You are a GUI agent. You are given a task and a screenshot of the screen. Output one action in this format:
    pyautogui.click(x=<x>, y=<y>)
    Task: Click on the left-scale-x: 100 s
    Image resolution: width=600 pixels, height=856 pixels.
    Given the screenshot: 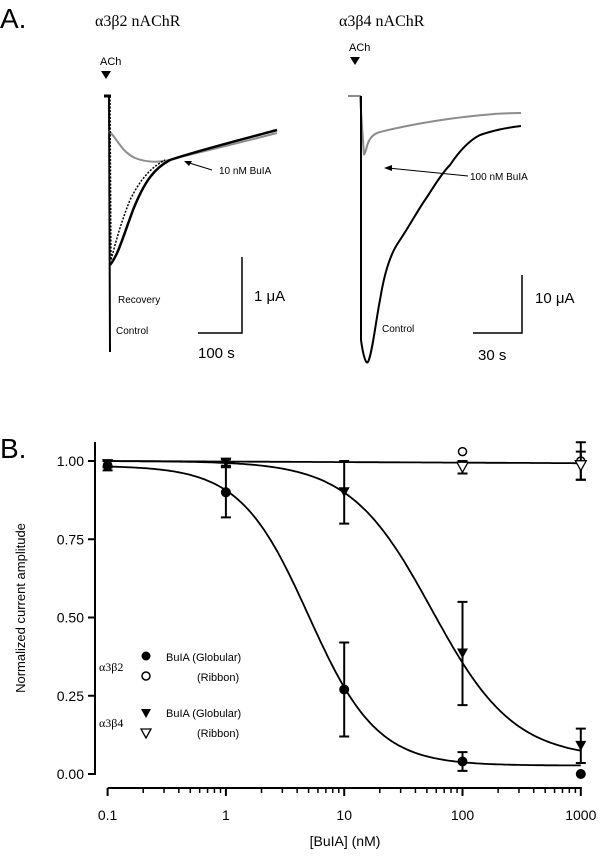 What is the action you would take?
    pyautogui.click(x=216, y=353)
    